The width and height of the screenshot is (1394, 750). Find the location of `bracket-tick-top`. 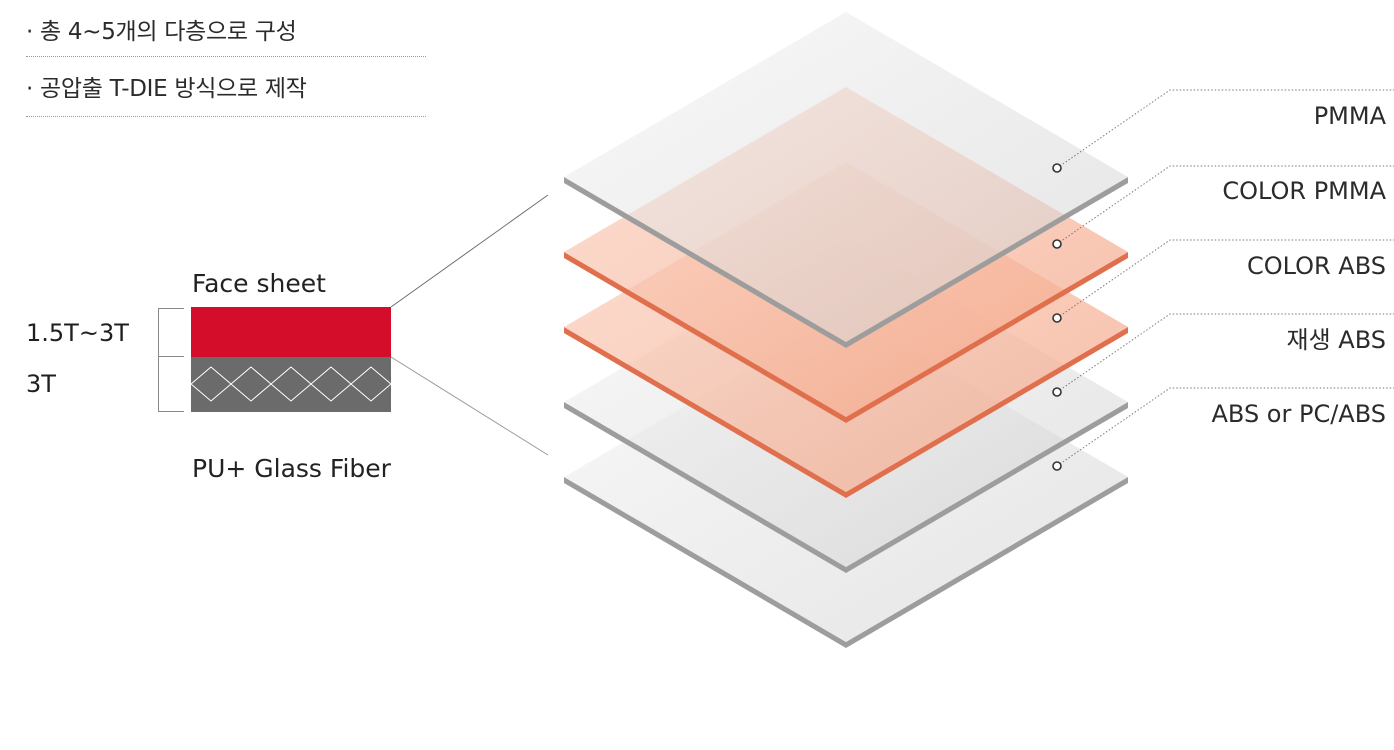

bracket-tick-top is located at coordinates (171, 308).